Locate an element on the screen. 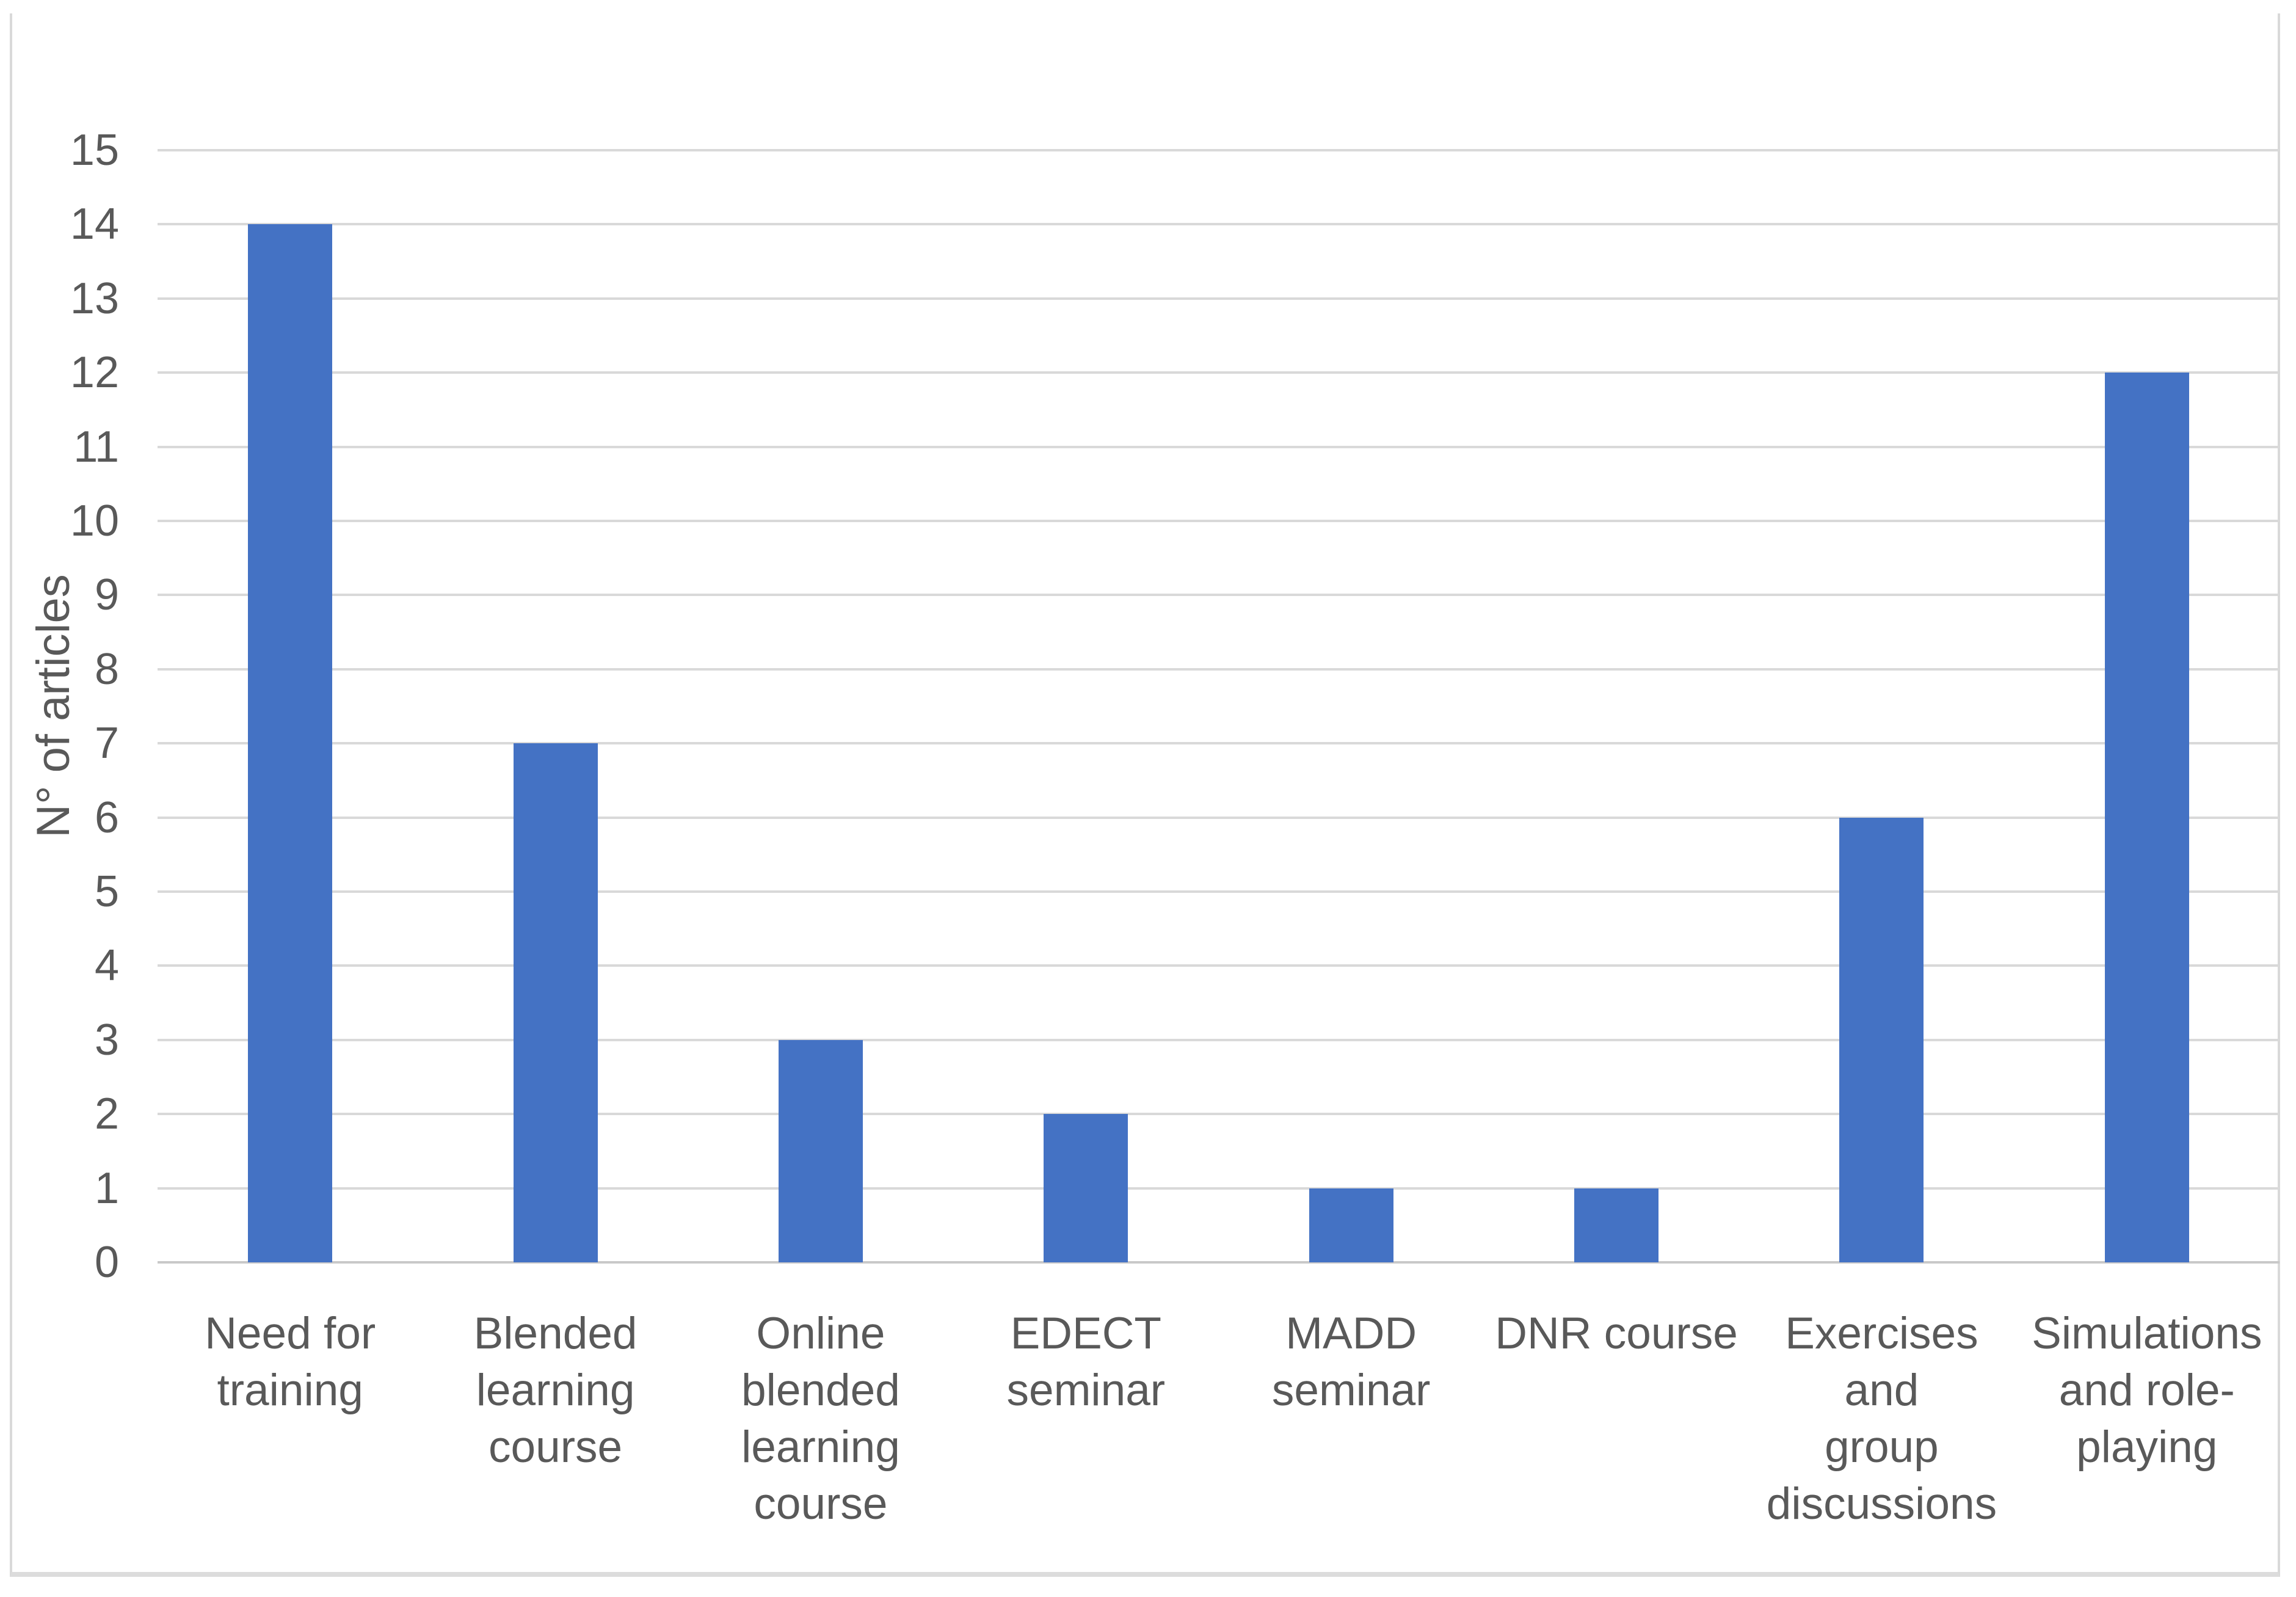  y-tick-label-3: 3 is located at coordinates (107, 1039).